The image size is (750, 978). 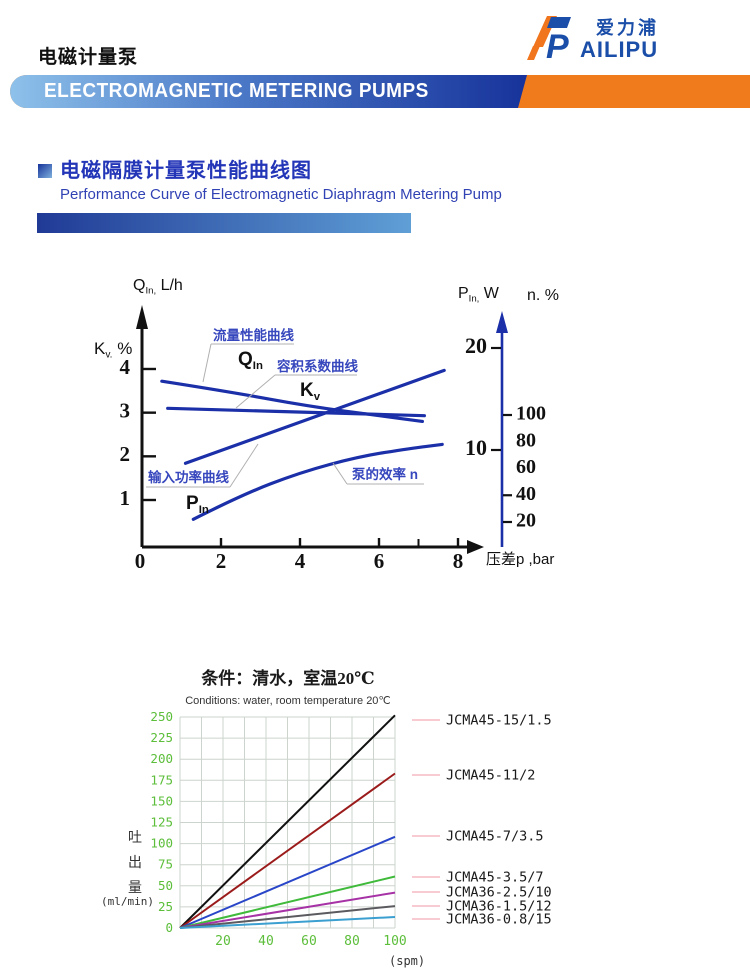 I want to click on y-tick-label: 200, so click(x=161, y=758).